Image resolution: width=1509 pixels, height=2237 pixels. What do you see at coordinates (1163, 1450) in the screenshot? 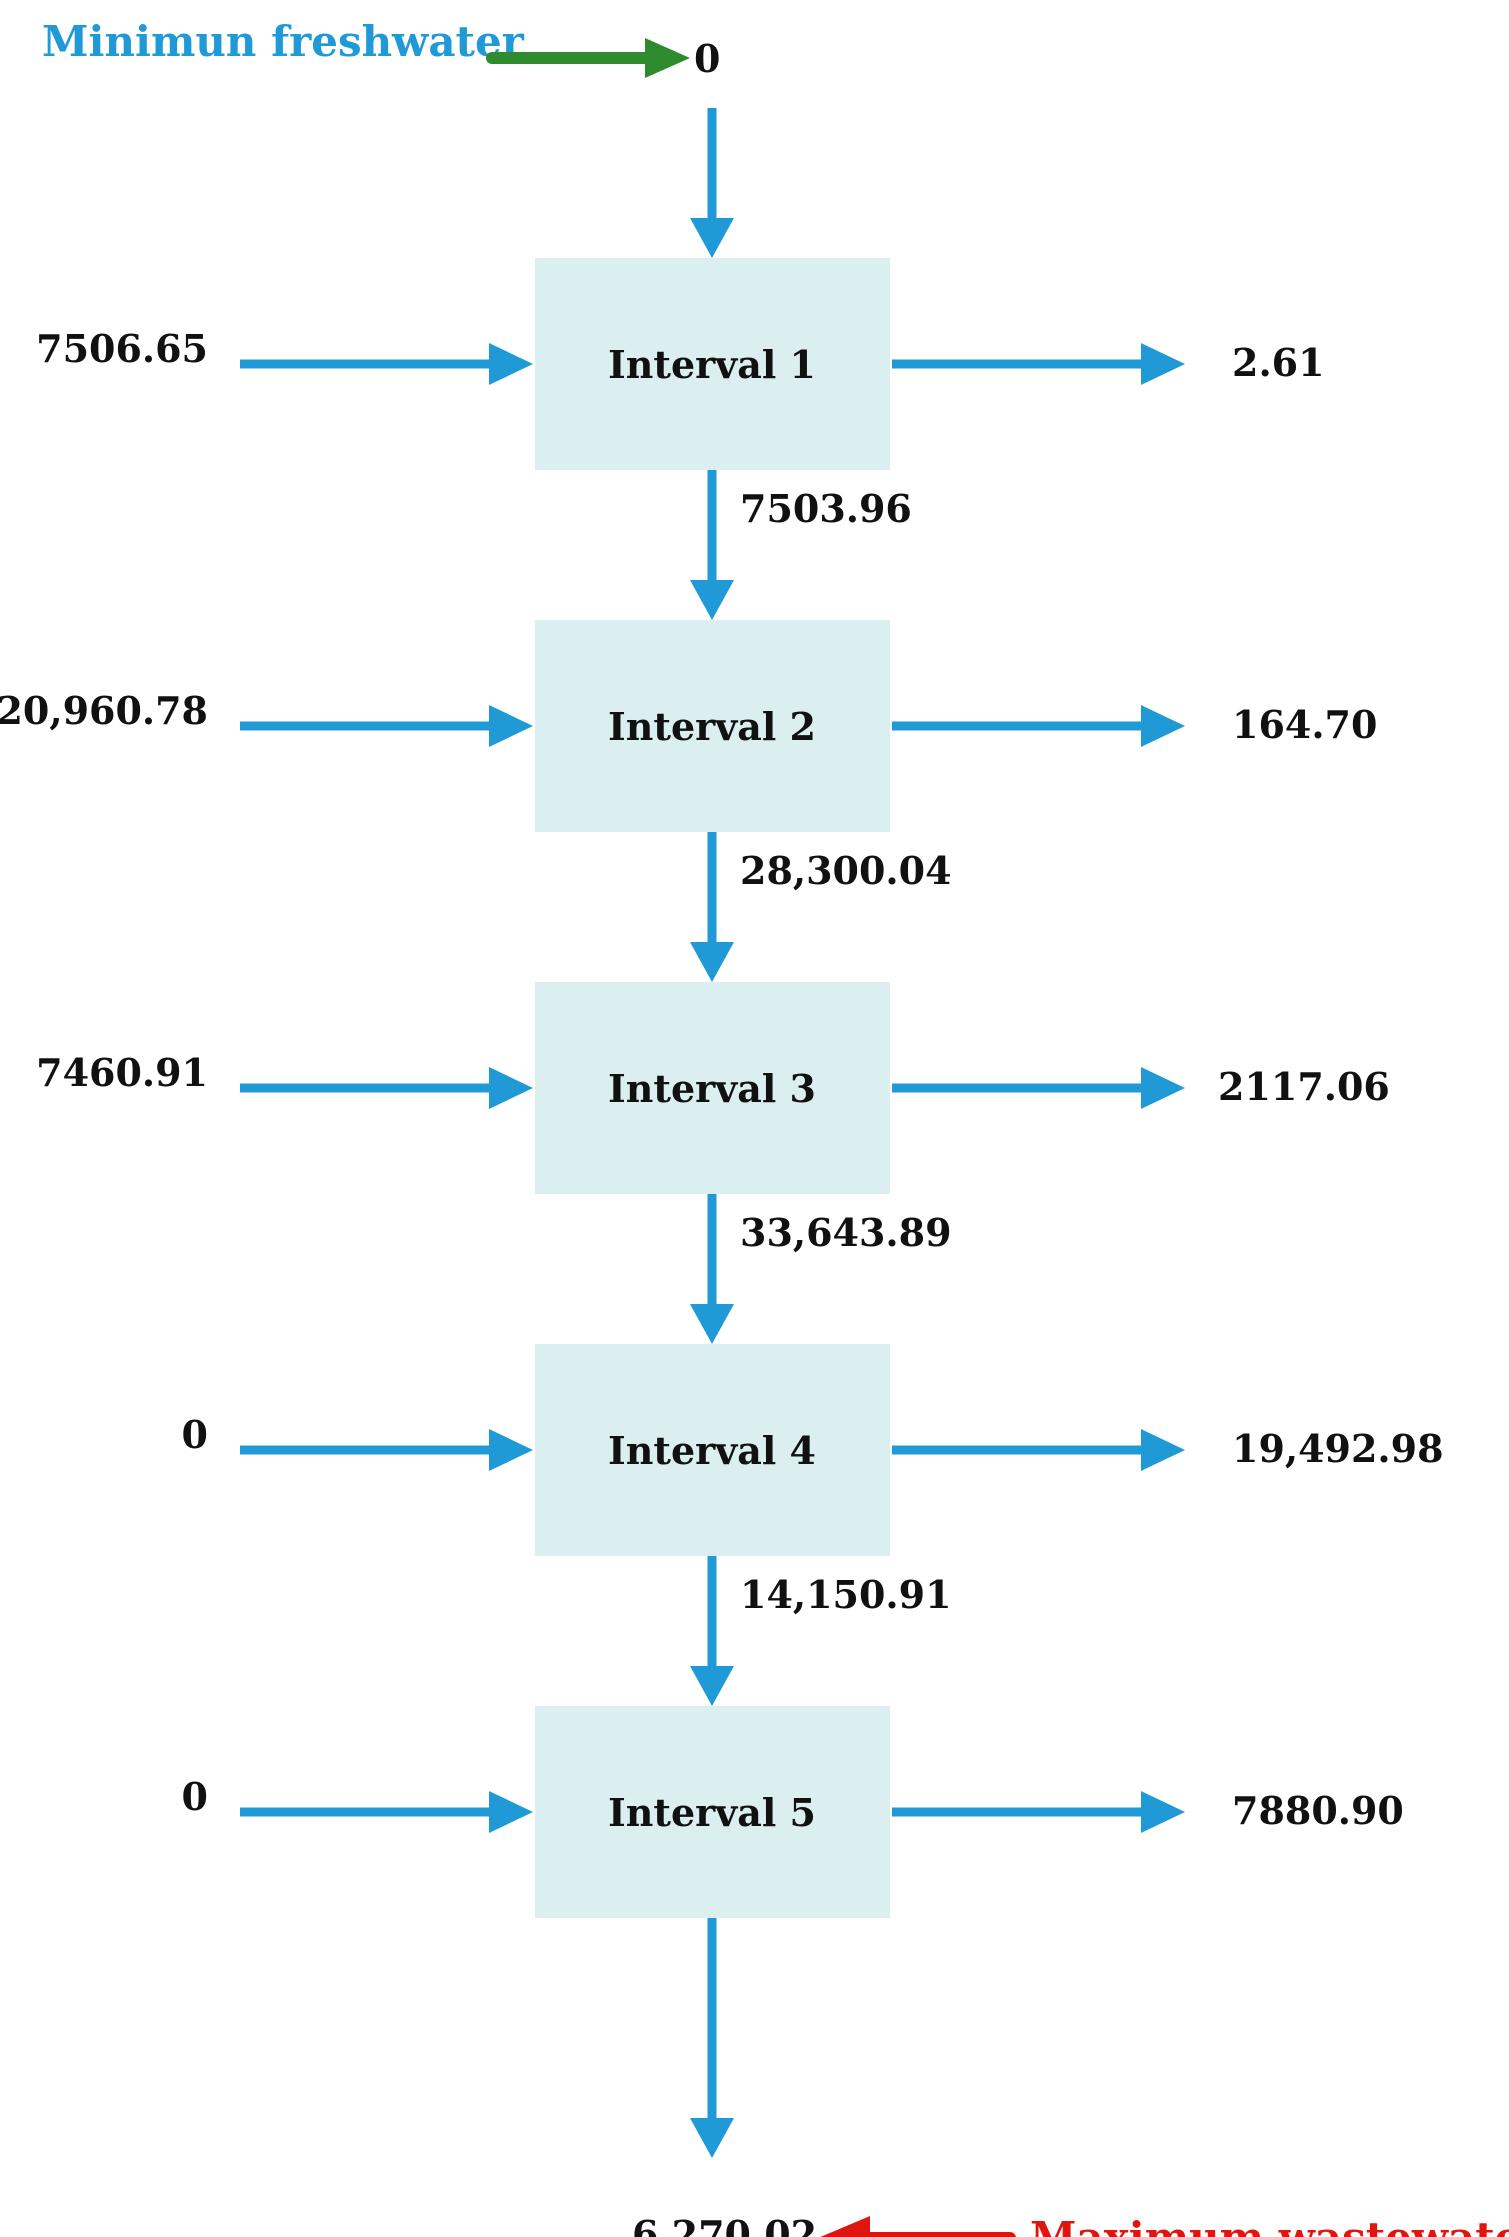
I see `outflow-arrow-4-head` at bounding box center [1163, 1450].